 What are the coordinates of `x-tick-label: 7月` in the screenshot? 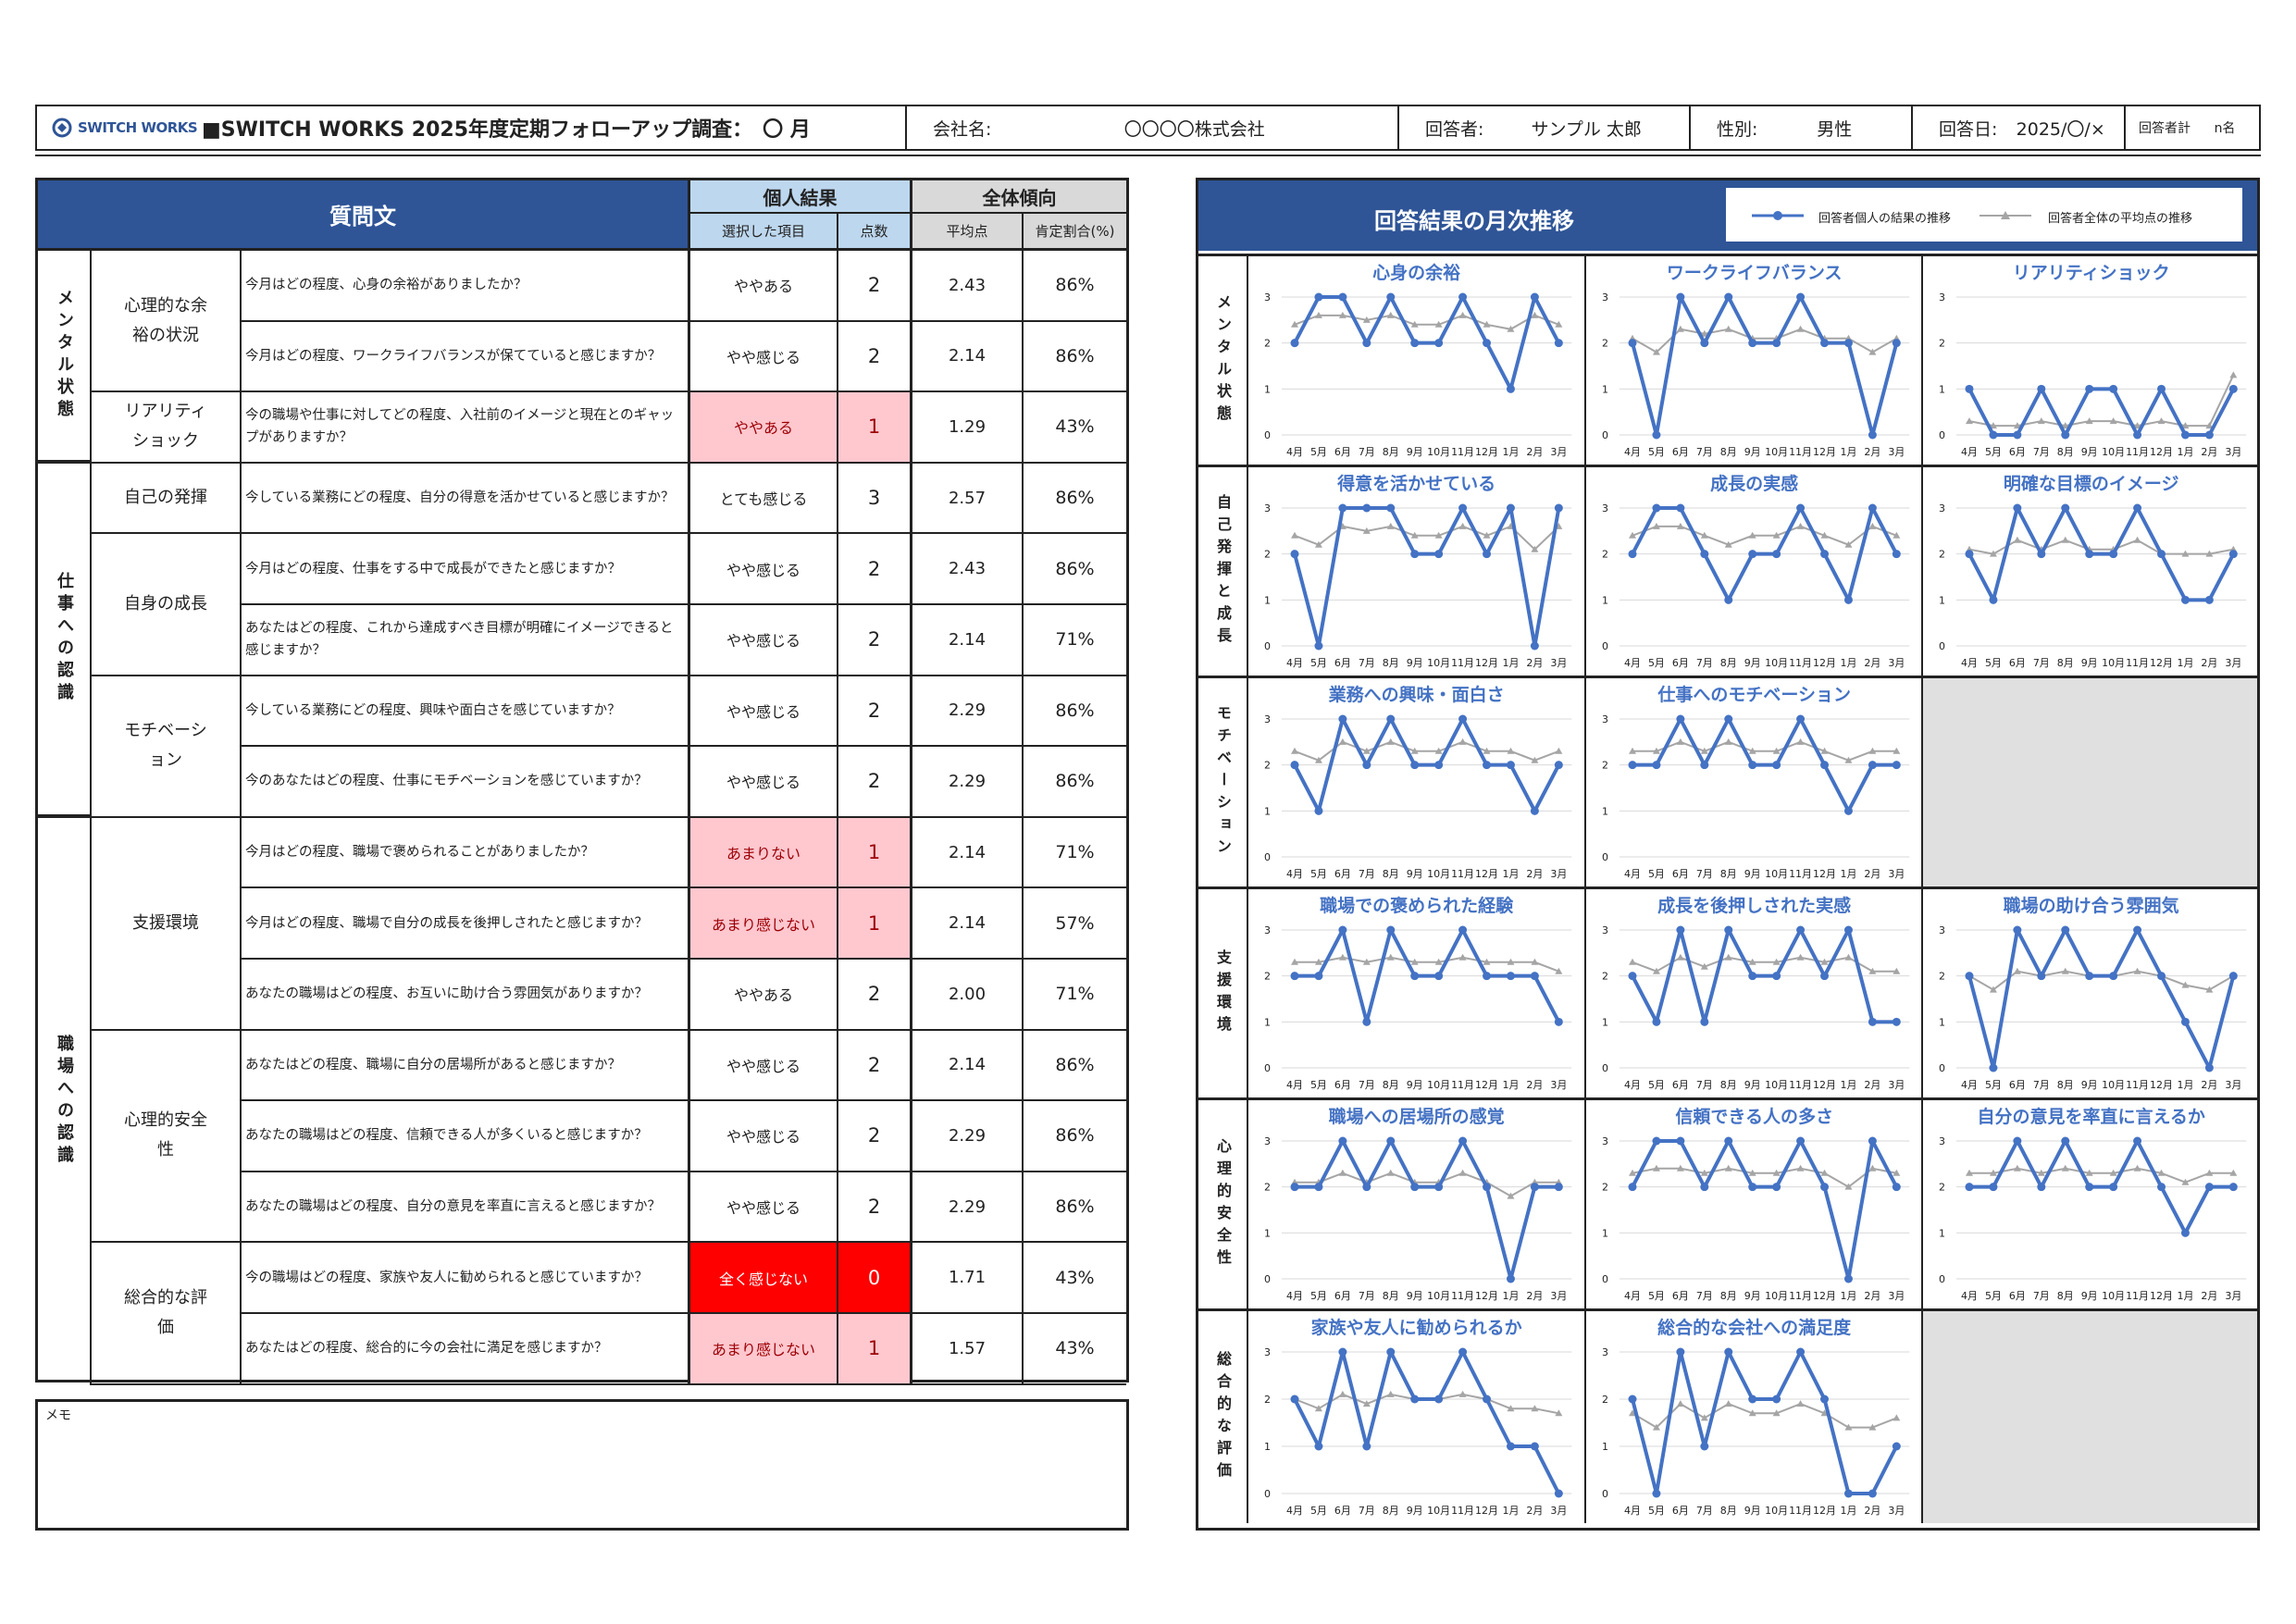 It's located at (2040, 1085).